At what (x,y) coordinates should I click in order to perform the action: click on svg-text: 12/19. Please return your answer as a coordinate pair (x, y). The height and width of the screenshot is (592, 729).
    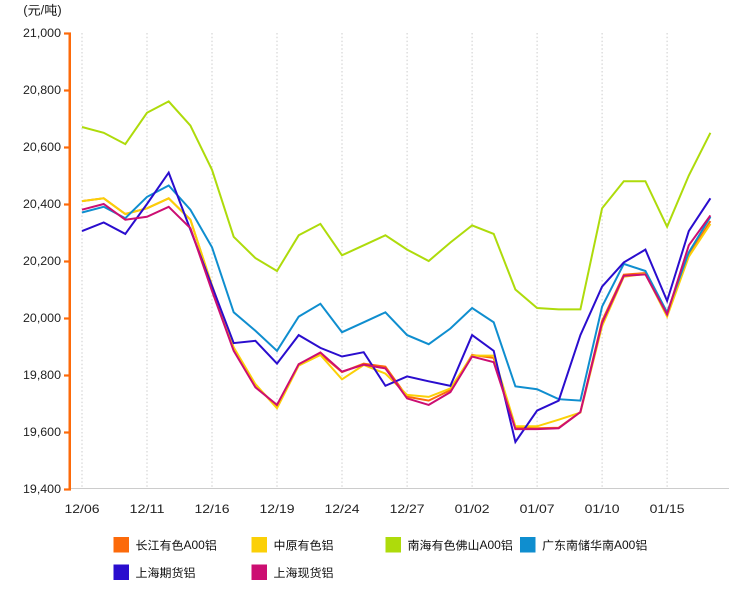
    Looking at the image, I should click on (277, 509).